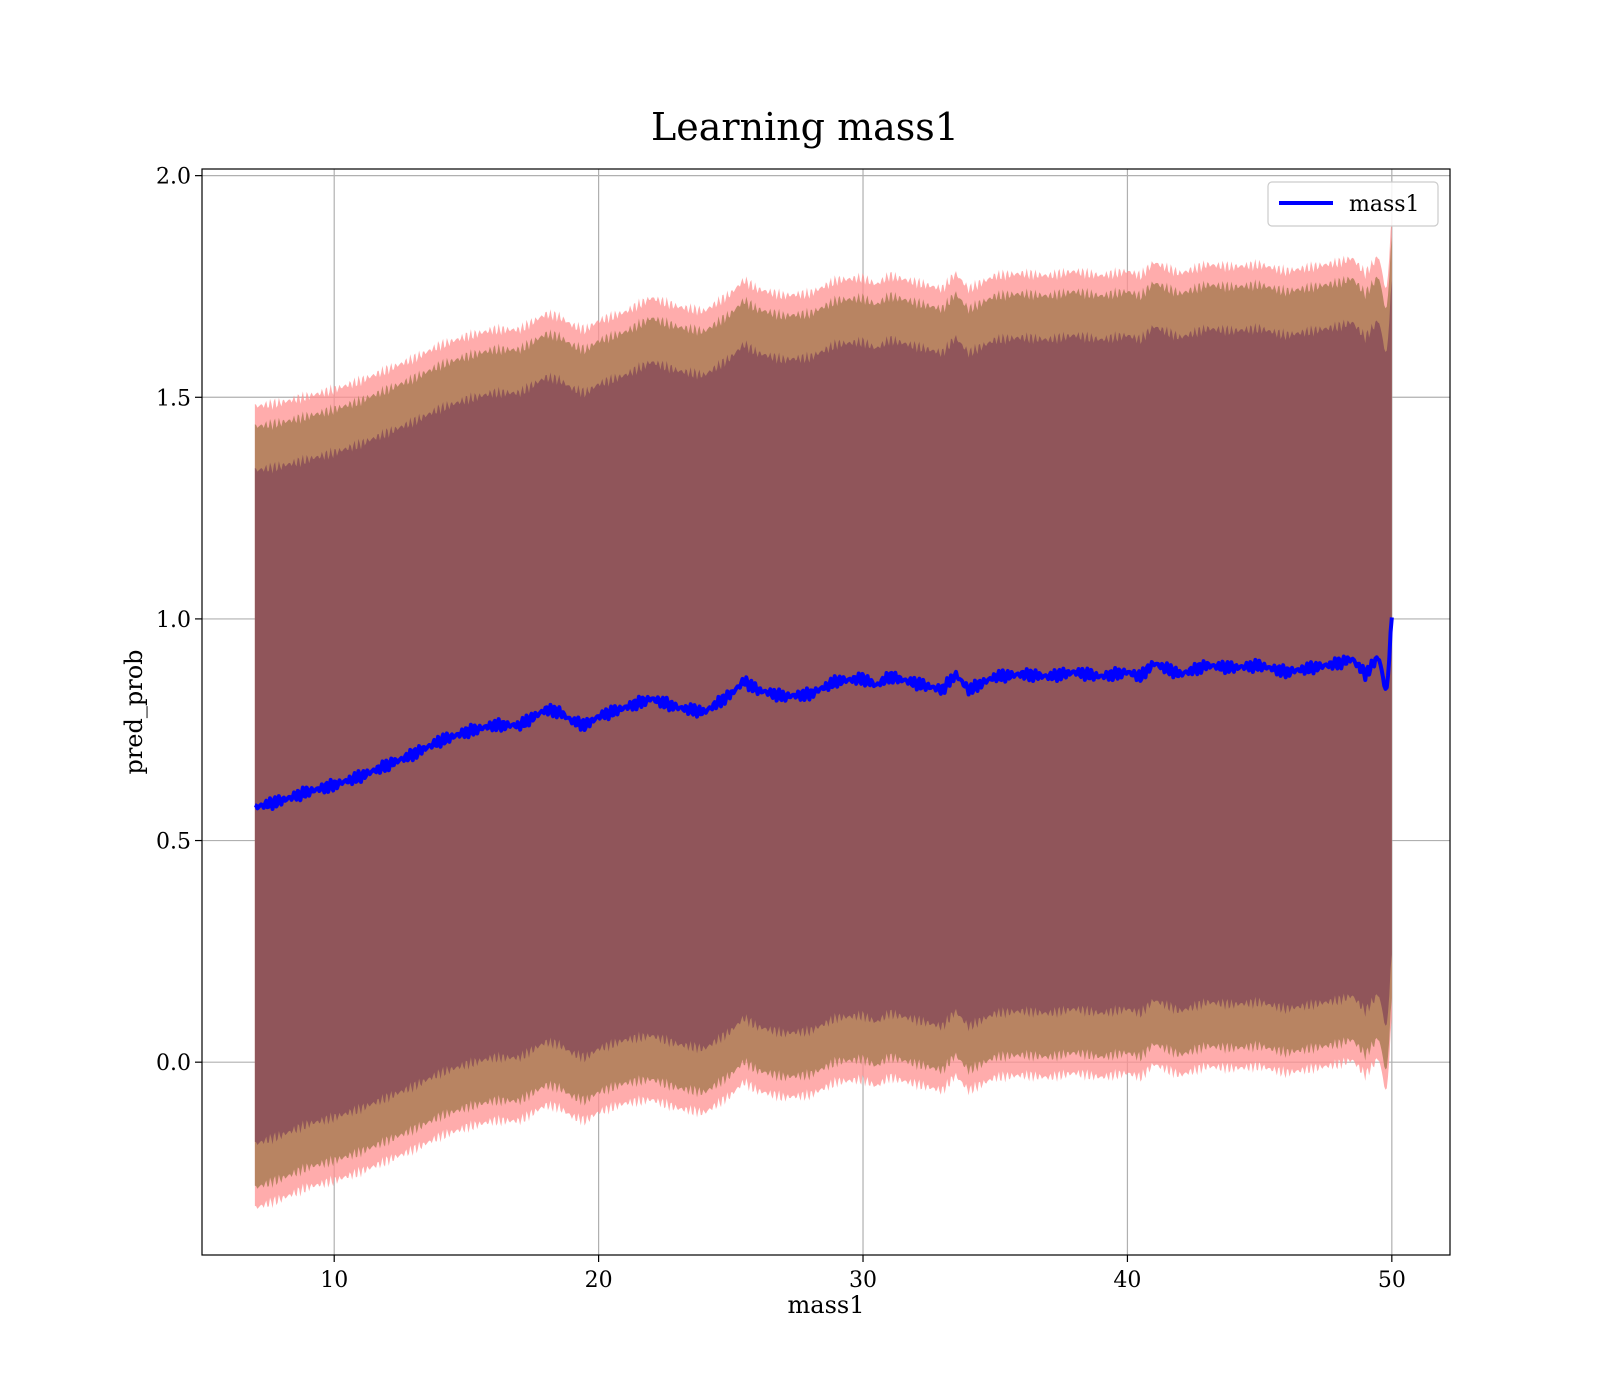 The height and width of the screenshot is (1400, 1600). I want to click on x-tick-label: 40, so click(1127, 1280).